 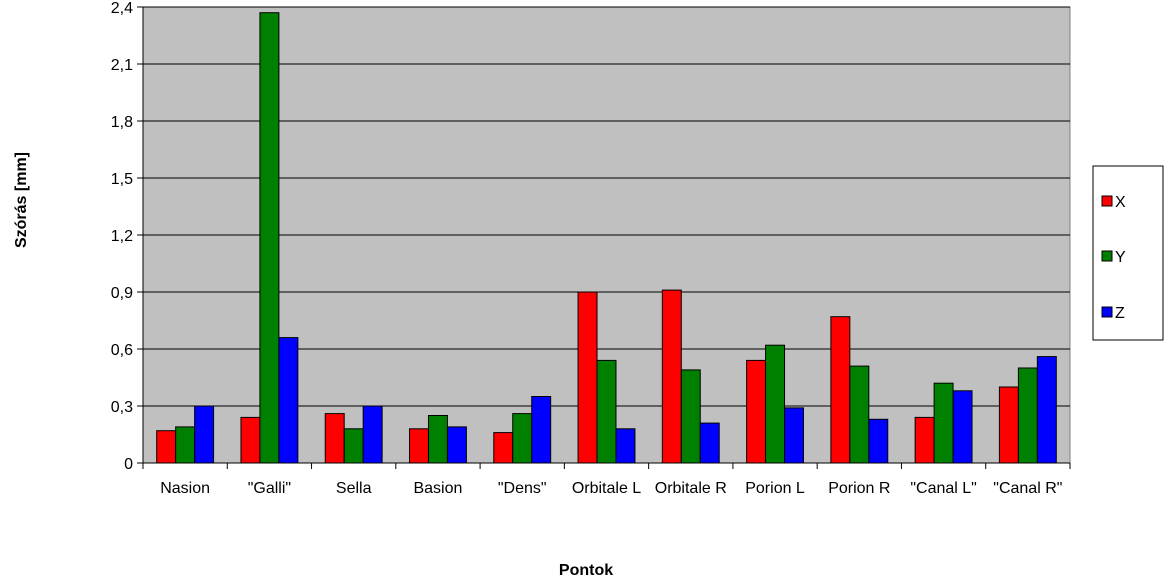 I want to click on y-tick-label: 2,1, so click(x=122, y=65).